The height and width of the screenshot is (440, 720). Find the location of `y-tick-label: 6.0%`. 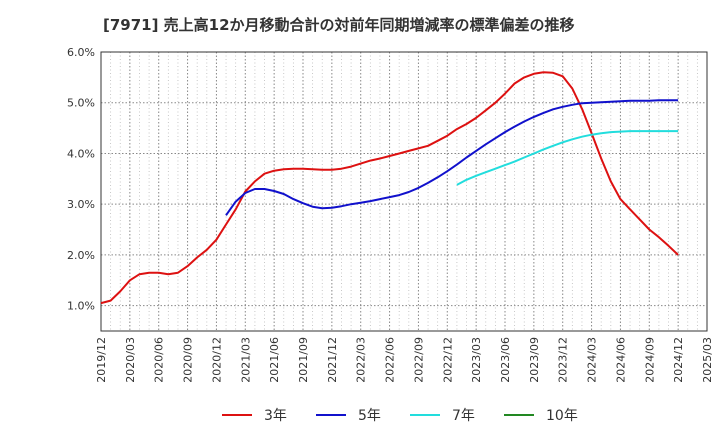

y-tick-label: 6.0% is located at coordinates (81, 52).